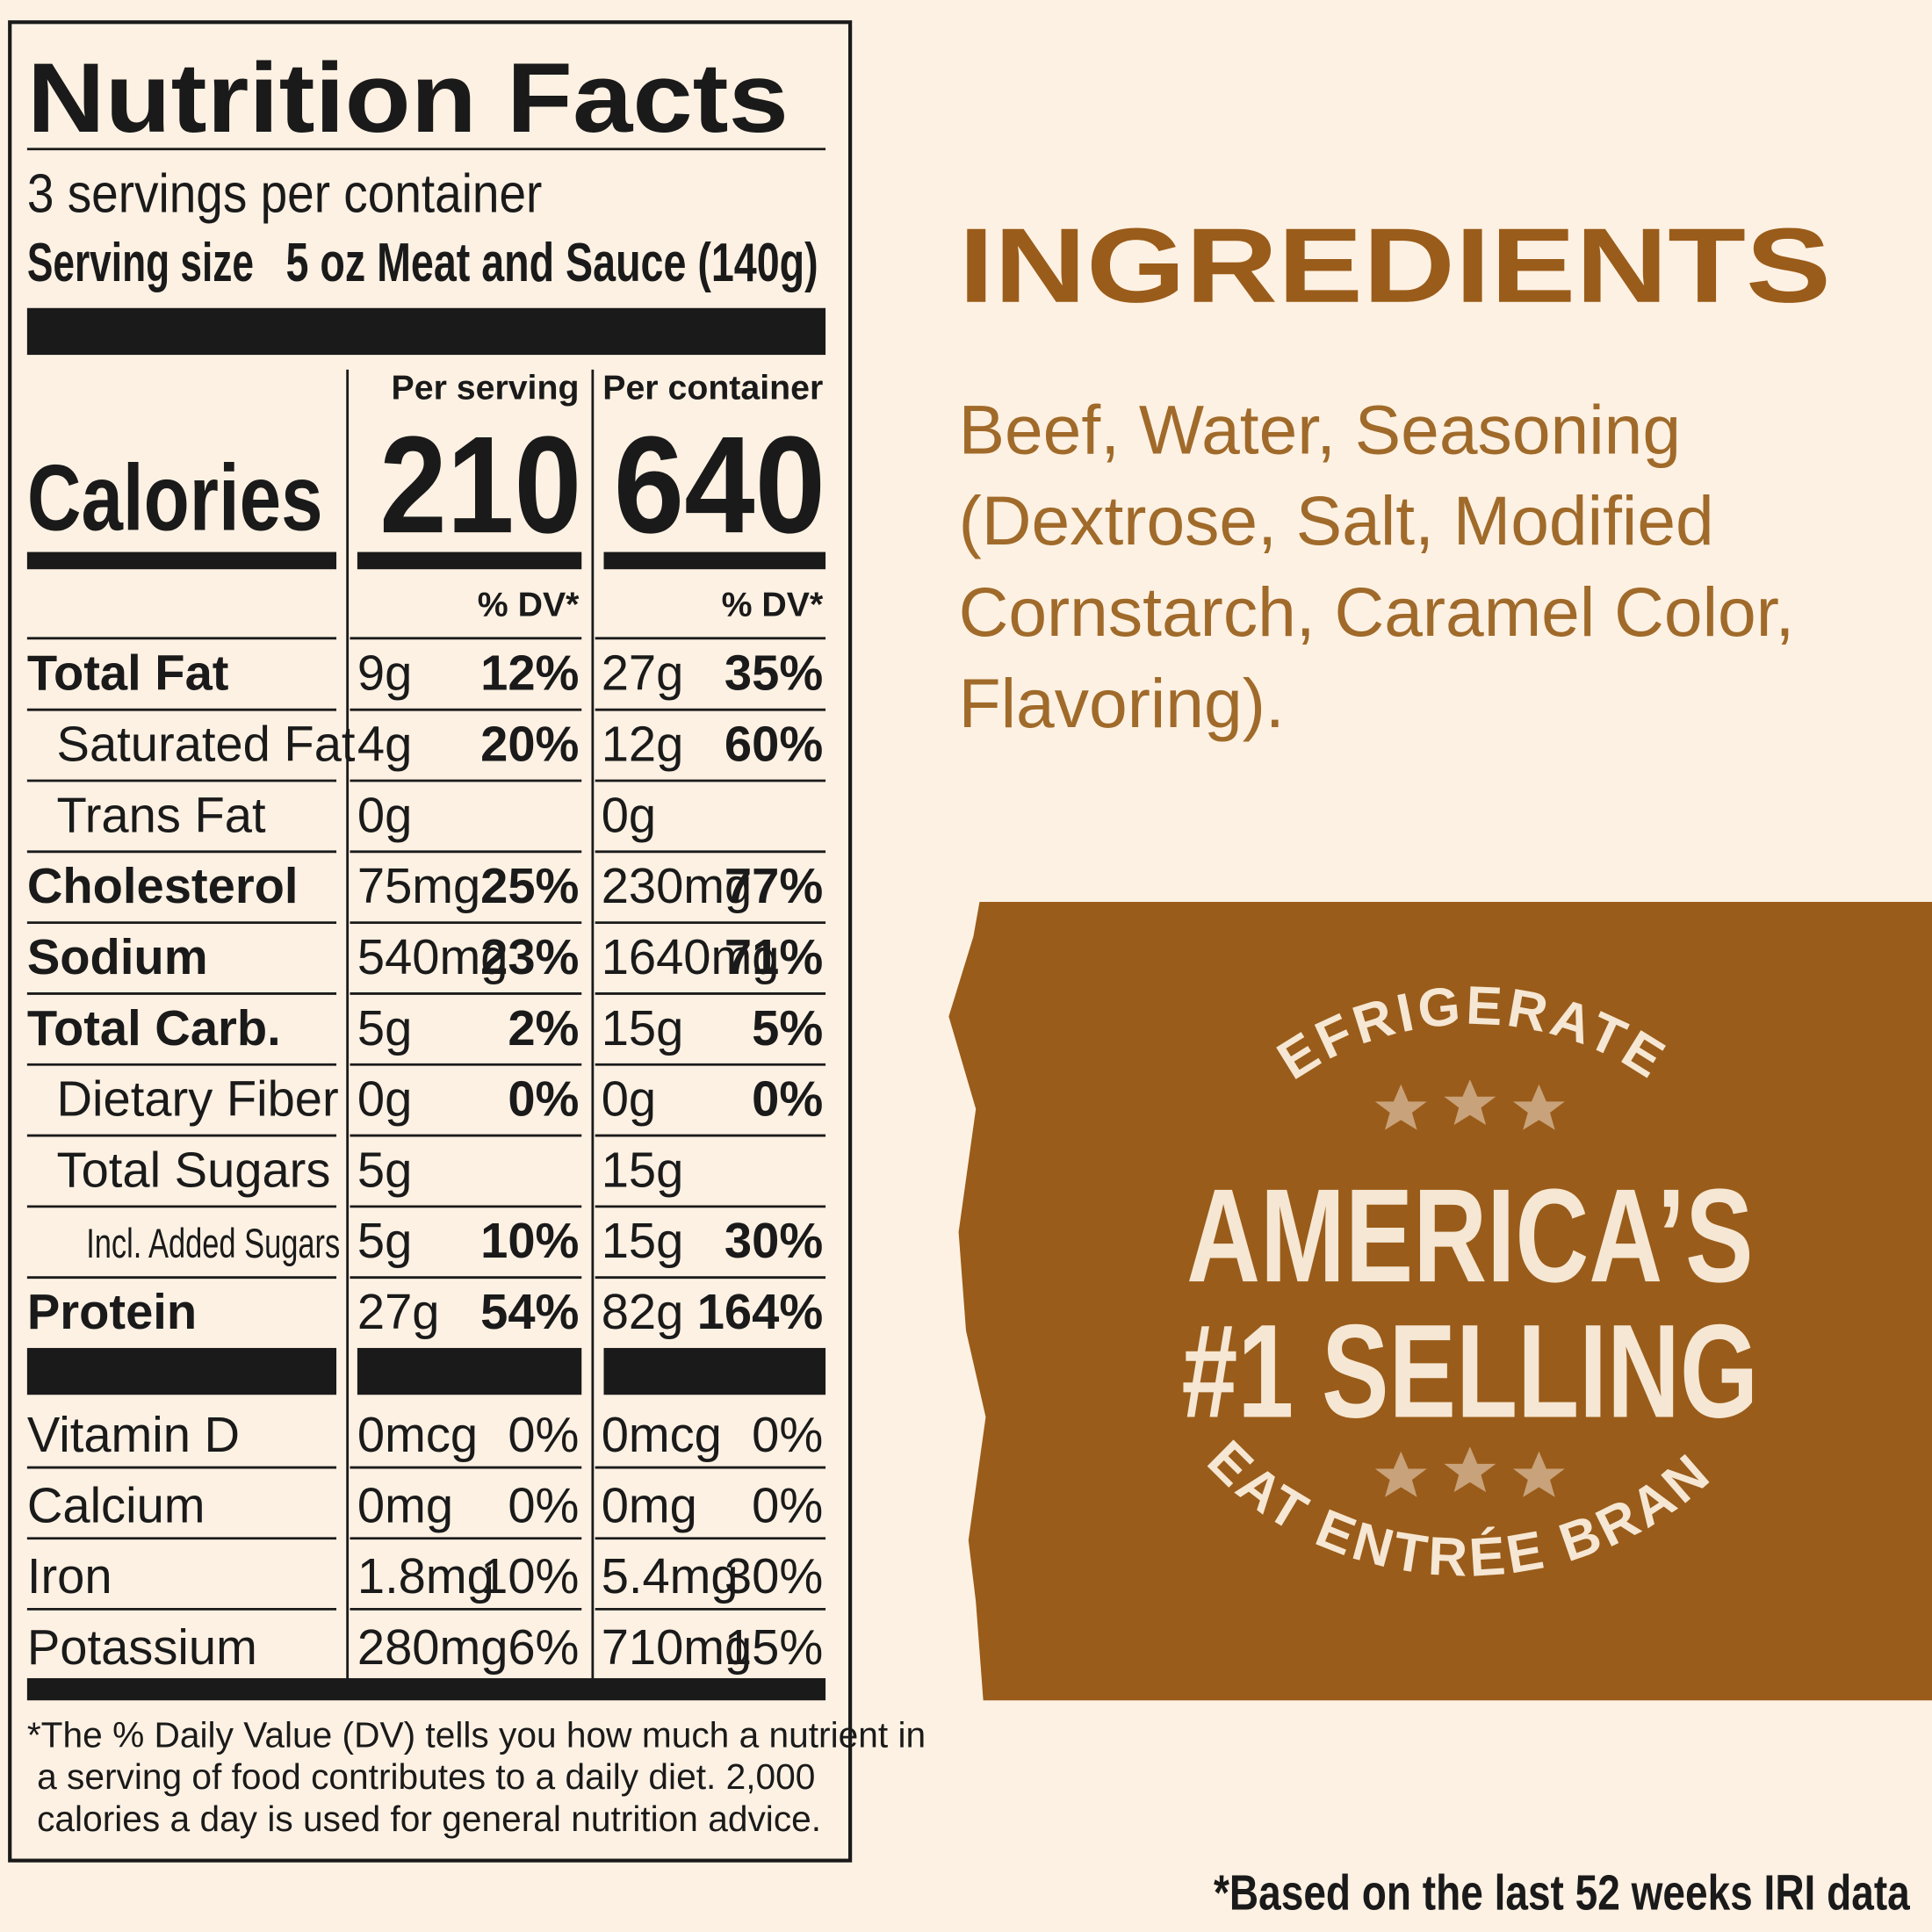 This screenshot has width=1932, height=1932. What do you see at coordinates (134, 1434) in the screenshot?
I see `nutrient-label: Vitamin D` at bounding box center [134, 1434].